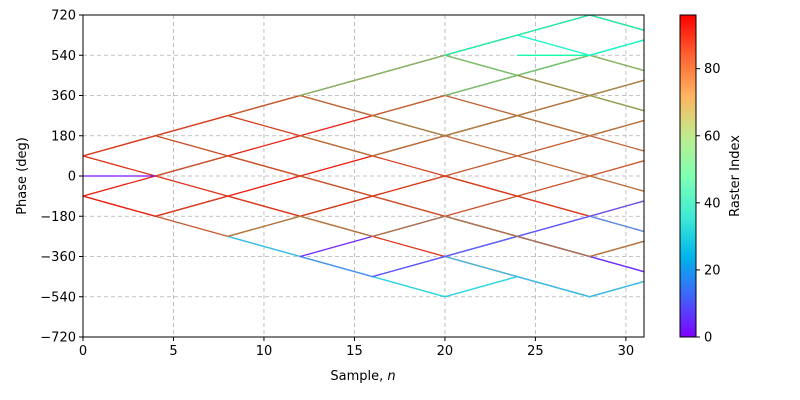  What do you see at coordinates (58, 217) in the screenshot?
I see `y-tick-label: −180` at bounding box center [58, 217].